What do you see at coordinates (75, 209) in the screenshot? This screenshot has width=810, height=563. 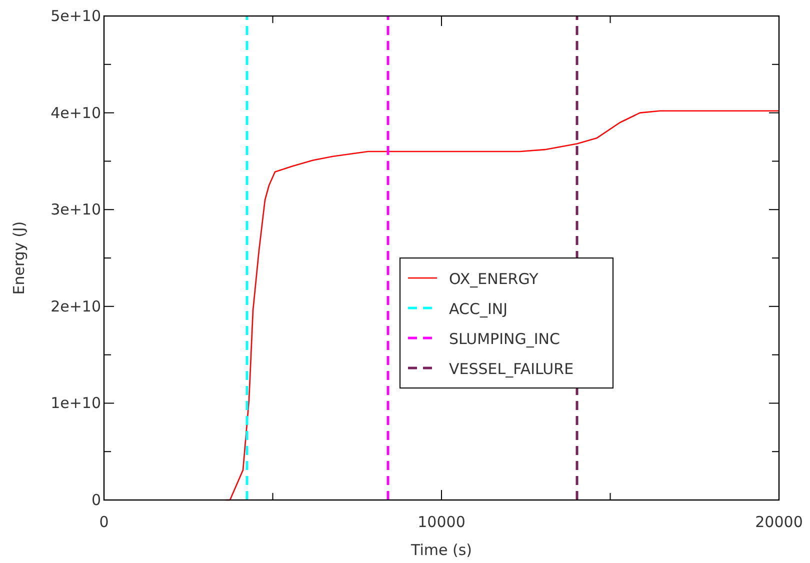 I see `y-tick-label: 3e+10` at bounding box center [75, 209].